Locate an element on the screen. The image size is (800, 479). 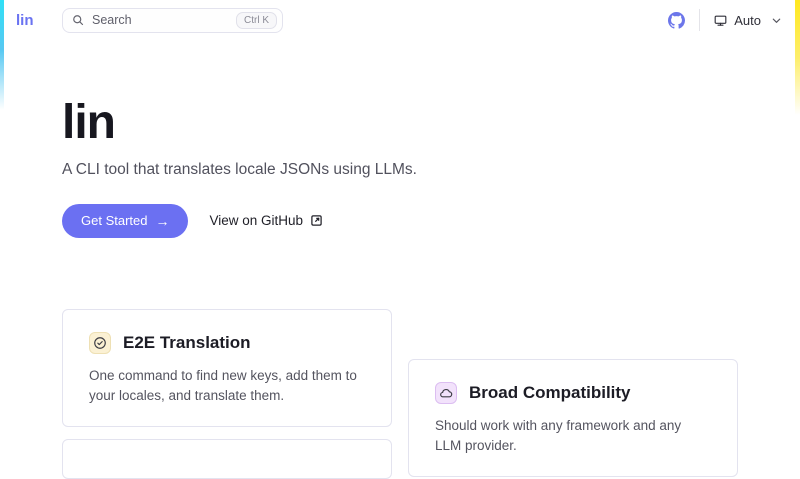
feature-card-partial is located at coordinates (227, 458).